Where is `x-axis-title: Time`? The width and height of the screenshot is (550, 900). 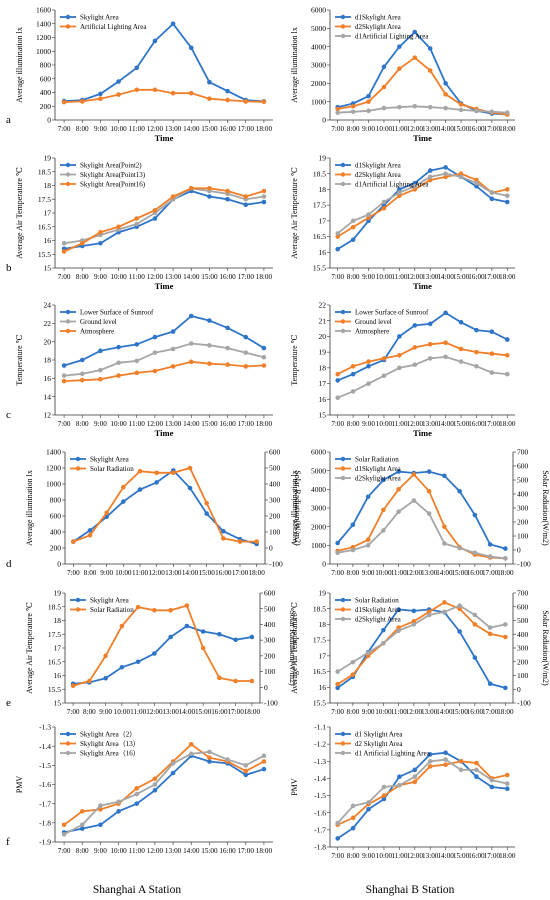
x-axis-title: Time is located at coordinates (422, 138).